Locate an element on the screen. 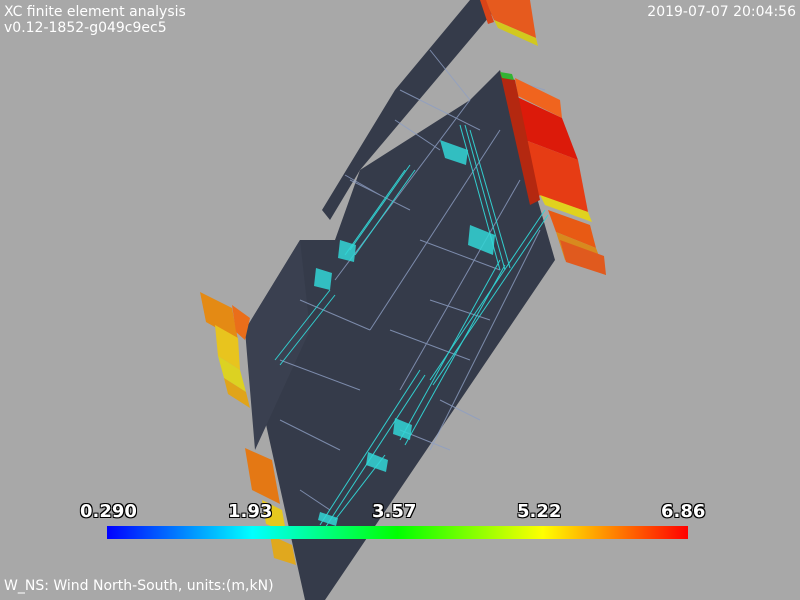 This screenshot has width=800, height=600. scalar-bar-tick-3: 3.57 is located at coordinates (394, 511).